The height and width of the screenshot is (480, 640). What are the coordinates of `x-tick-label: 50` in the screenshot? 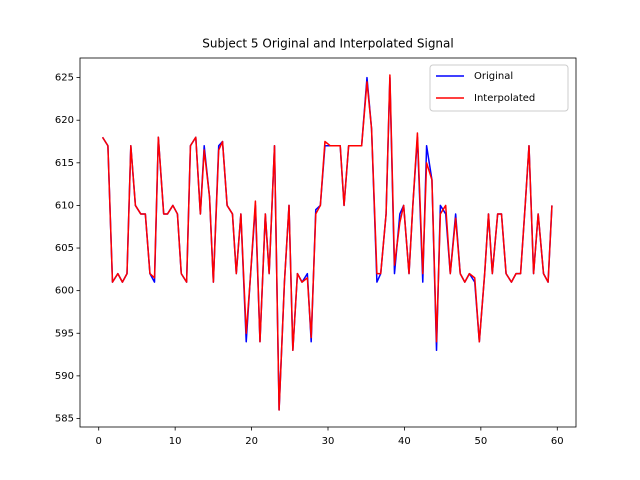 It's located at (480, 441).